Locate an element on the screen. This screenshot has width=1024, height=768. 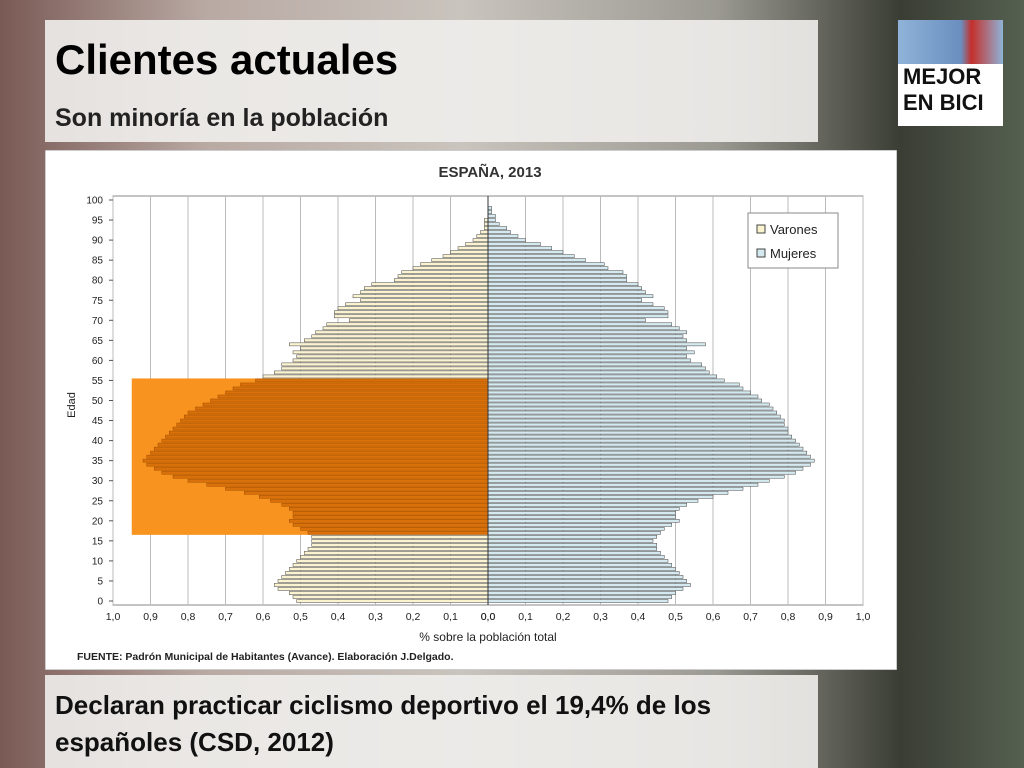
y-tick-label: 80 is located at coordinates (98, 281).